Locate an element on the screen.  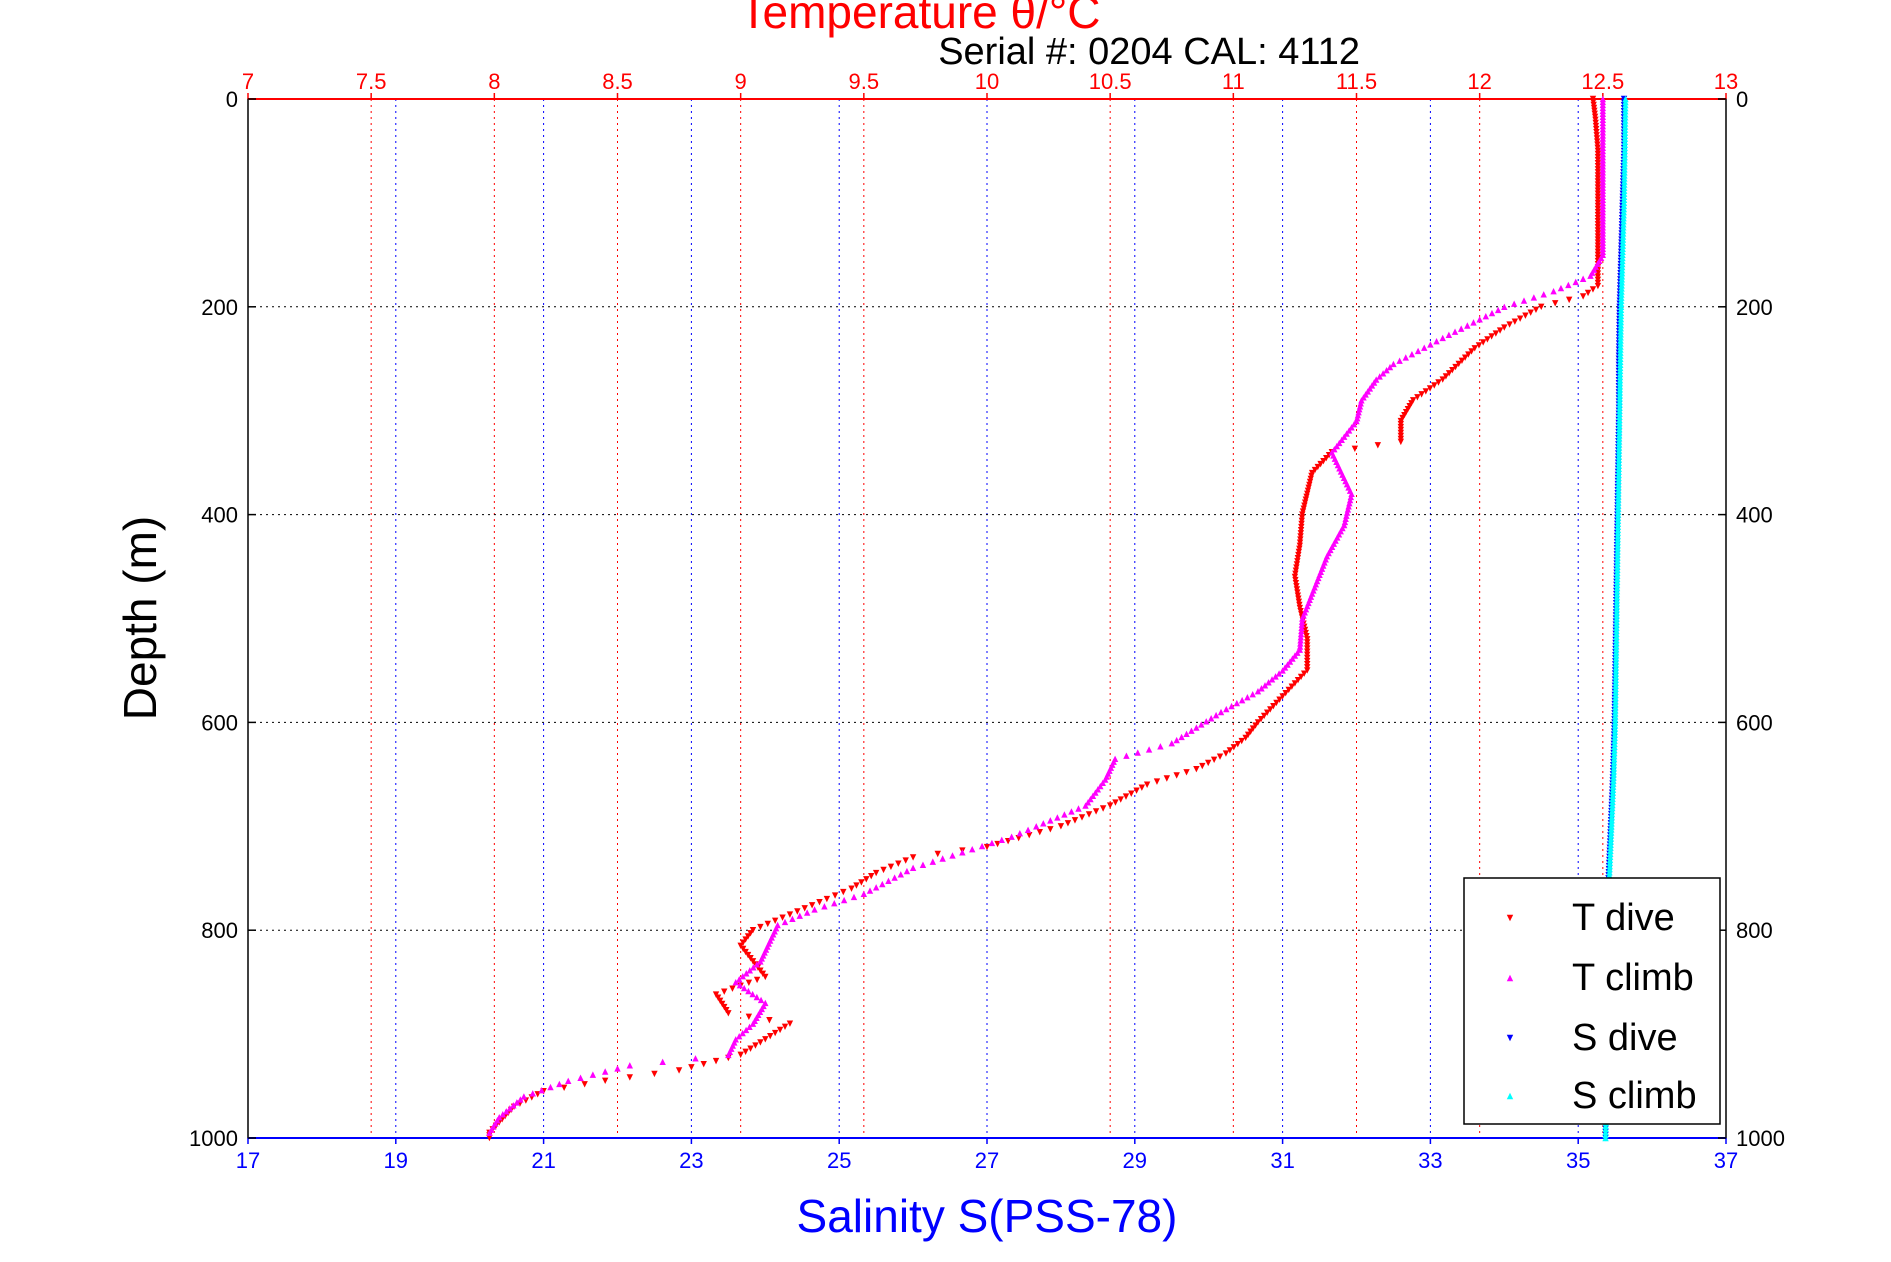
depth-tick-label-right: 400 is located at coordinates (1754, 515).